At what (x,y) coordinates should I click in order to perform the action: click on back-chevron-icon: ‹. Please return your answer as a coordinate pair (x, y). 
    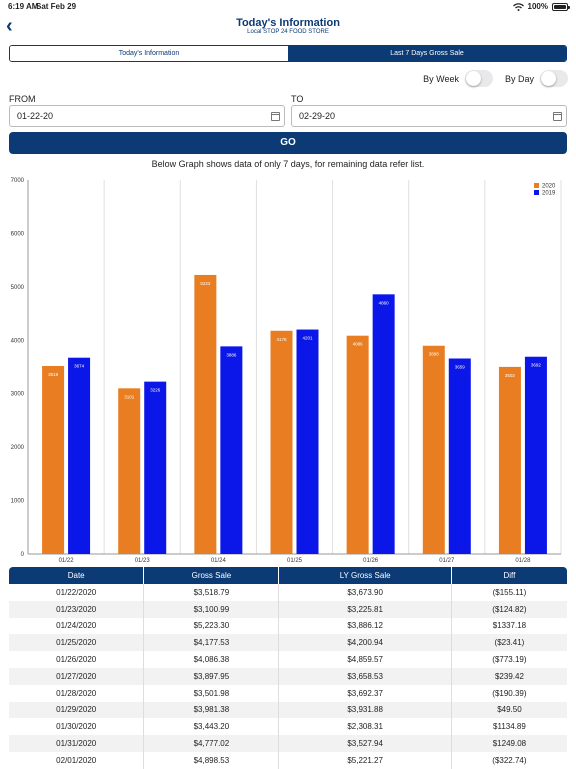
    Looking at the image, I should click on (9, 26).